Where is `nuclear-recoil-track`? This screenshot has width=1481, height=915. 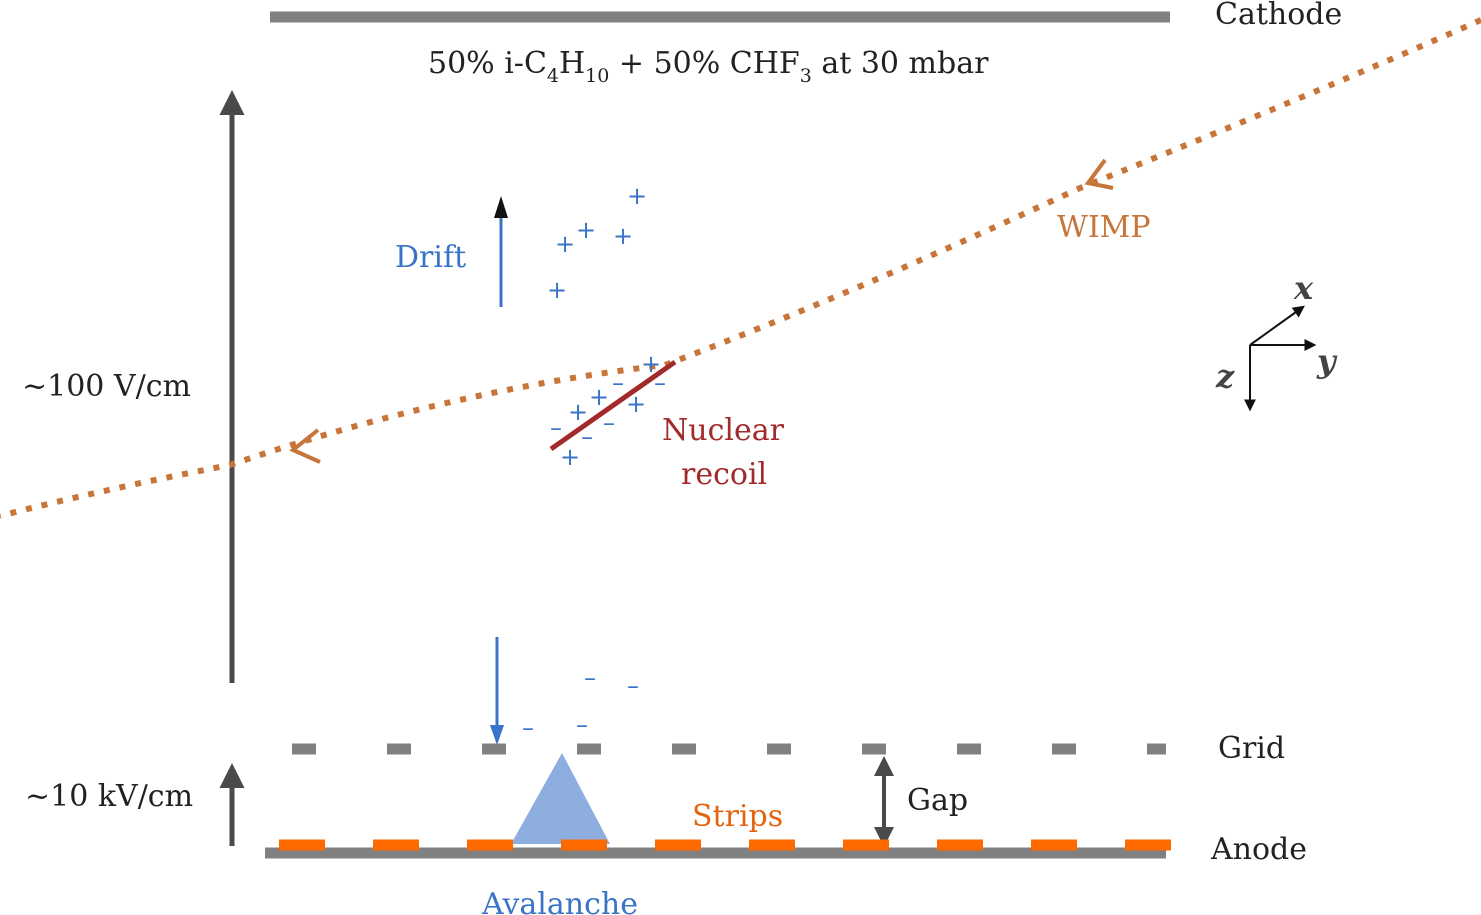
nuclear-recoil-track is located at coordinates (613, 405).